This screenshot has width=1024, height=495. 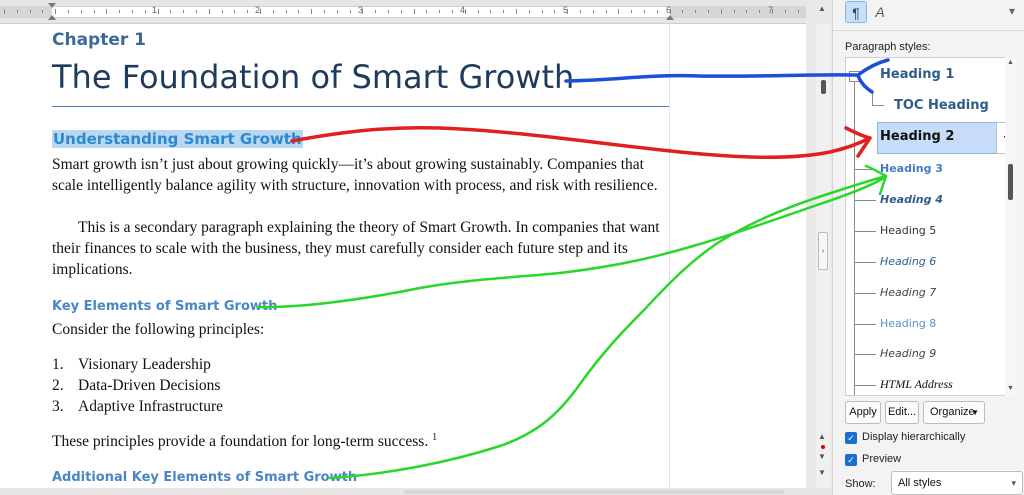 I want to click on pilcrow-icon: ¶, so click(x=856, y=12).